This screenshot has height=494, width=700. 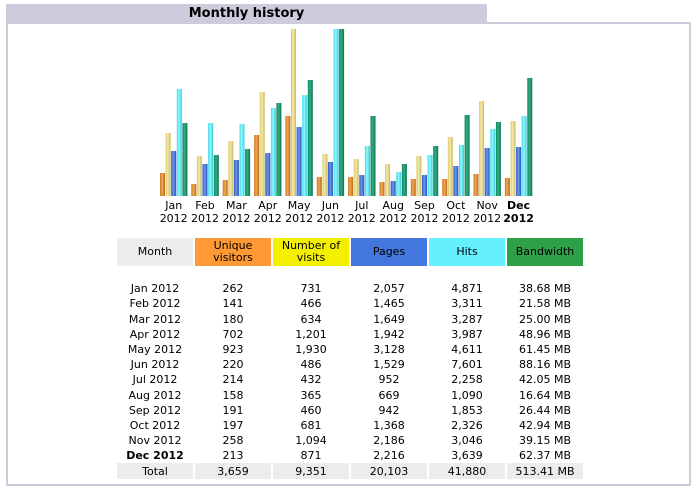 What do you see at coordinates (336, 112) in the screenshot?
I see `bar-hits-jun-2012` at bounding box center [336, 112].